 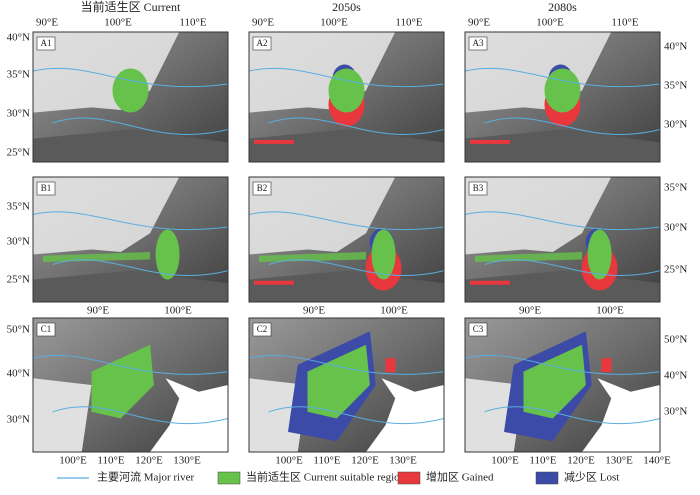 What do you see at coordinates (619, 461) in the screenshot?
I see `lon-label: 130°E` at bounding box center [619, 461].